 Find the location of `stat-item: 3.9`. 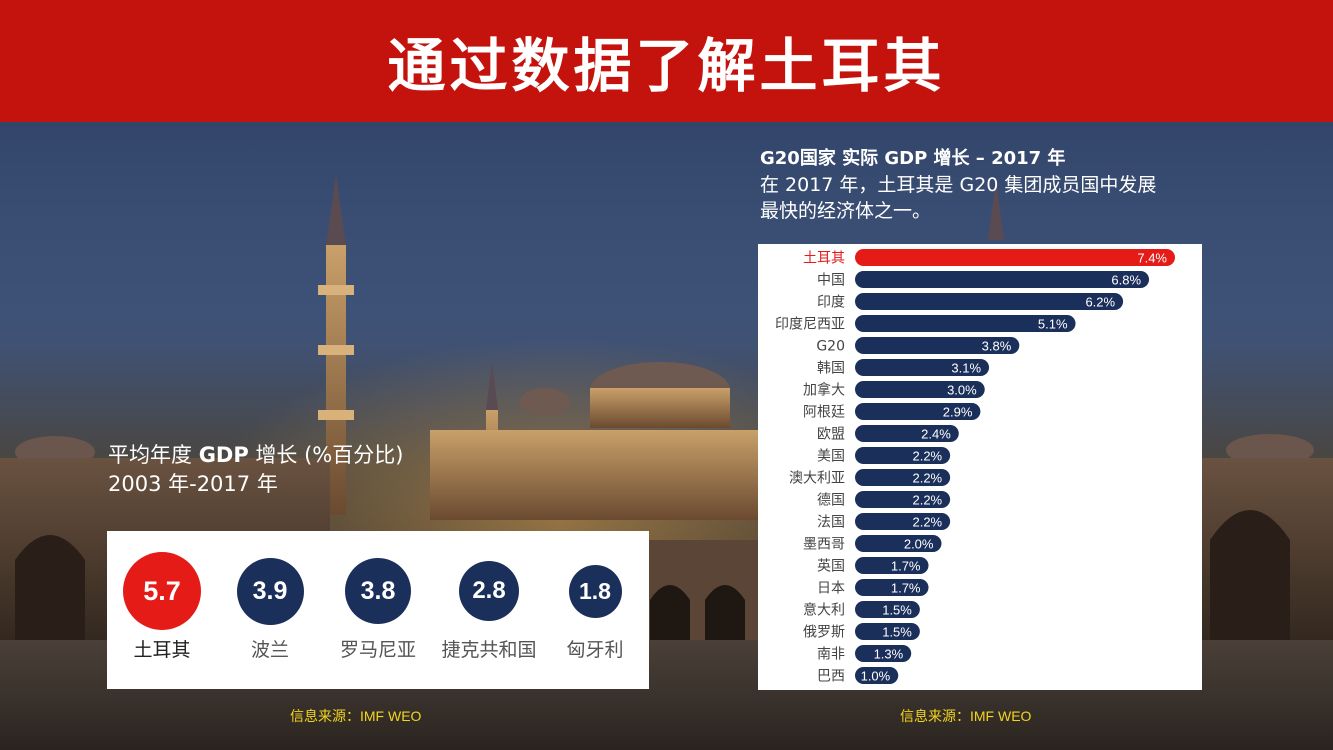

stat-item: 3.9 is located at coordinates (270, 591).